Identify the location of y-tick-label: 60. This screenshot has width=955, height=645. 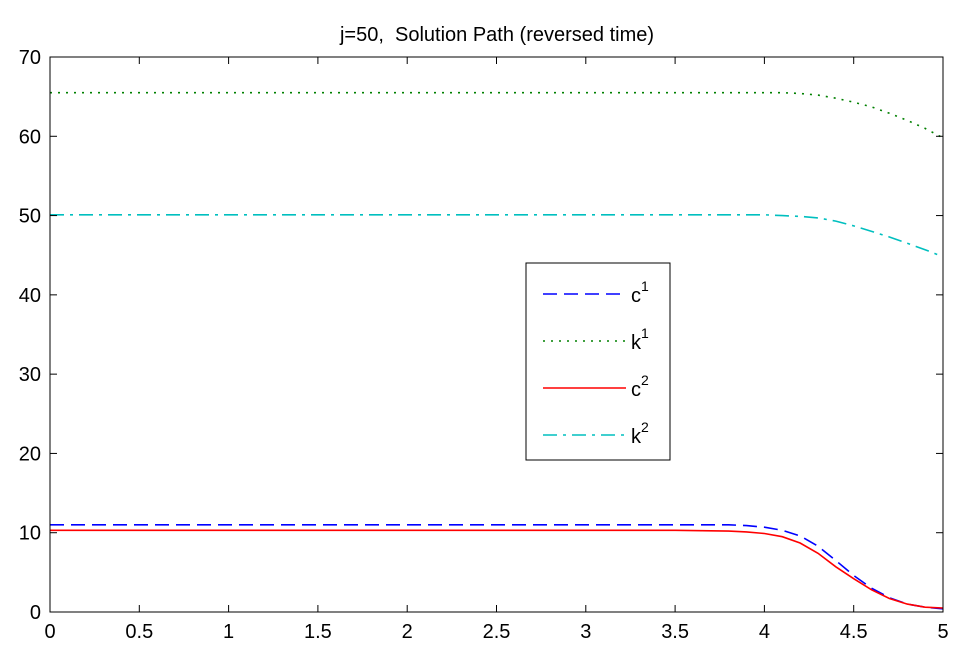
(30, 137).